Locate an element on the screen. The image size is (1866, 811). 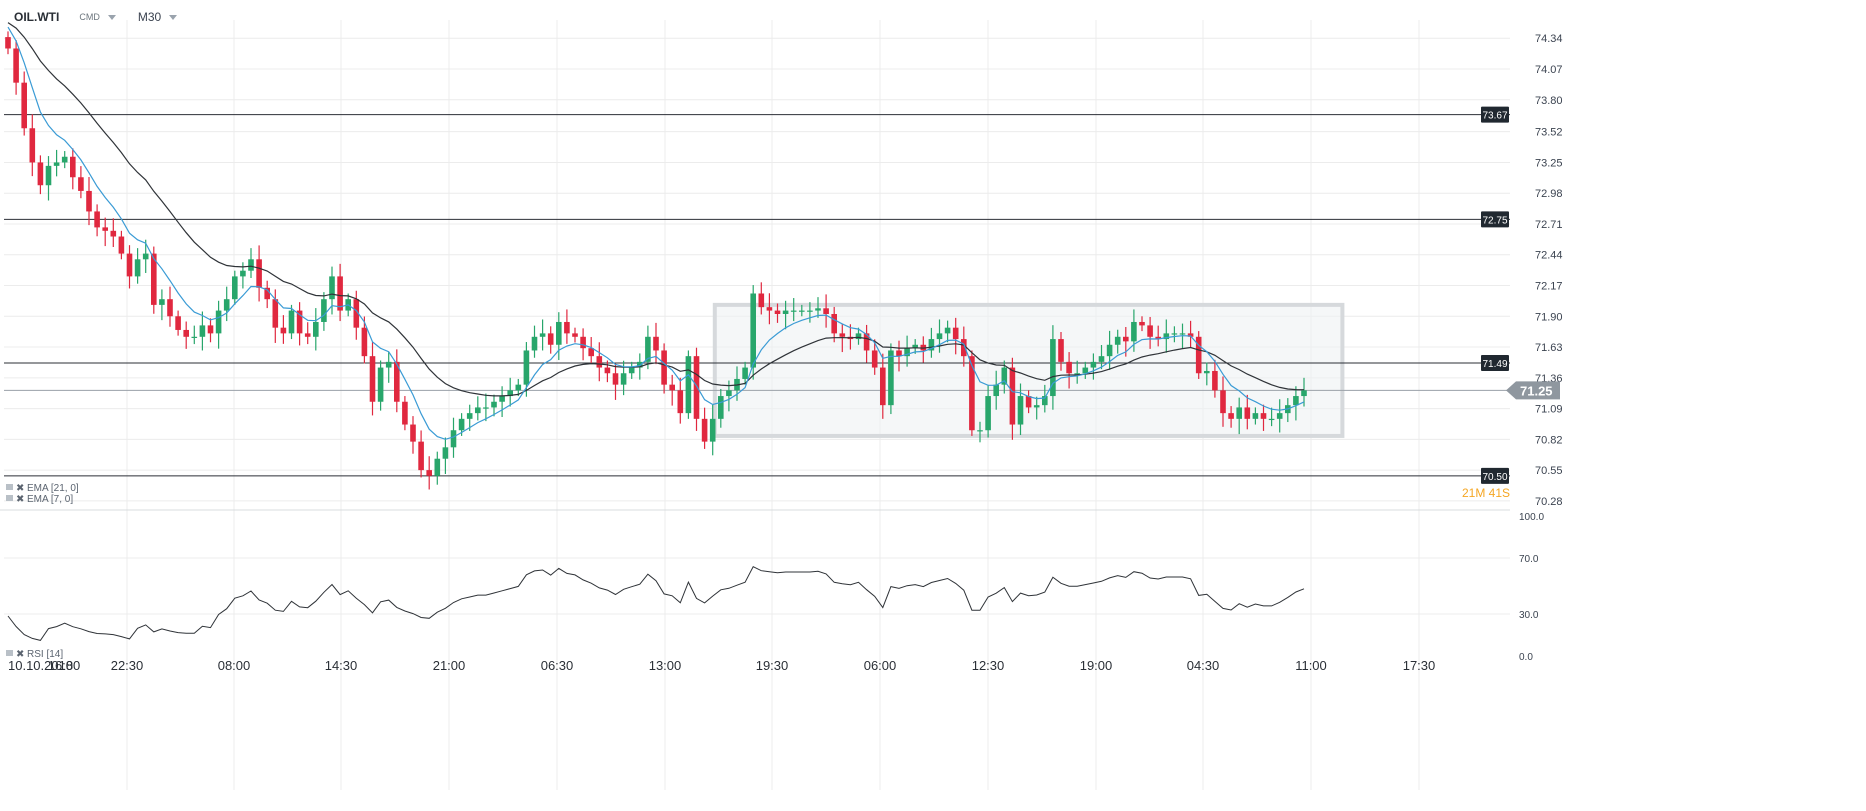
current-price-label: 71.25 is located at coordinates (1536, 390).